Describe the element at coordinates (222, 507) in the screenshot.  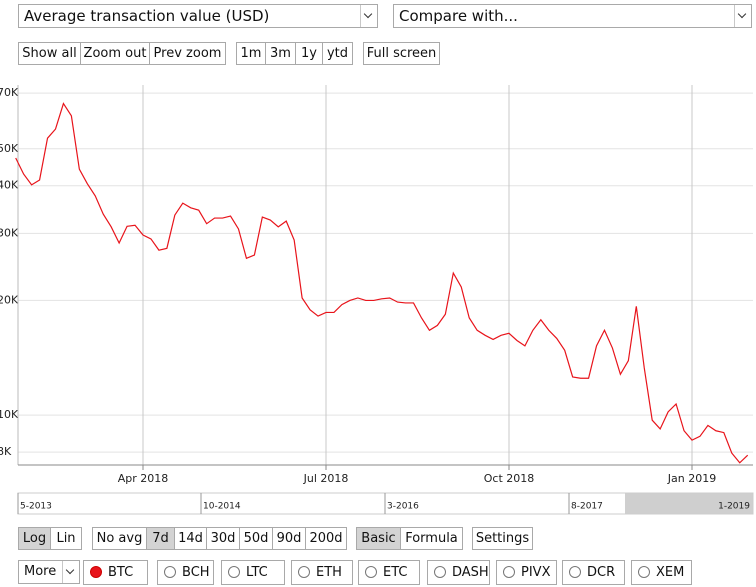
I see `navigator-label: 10-2014` at that location.